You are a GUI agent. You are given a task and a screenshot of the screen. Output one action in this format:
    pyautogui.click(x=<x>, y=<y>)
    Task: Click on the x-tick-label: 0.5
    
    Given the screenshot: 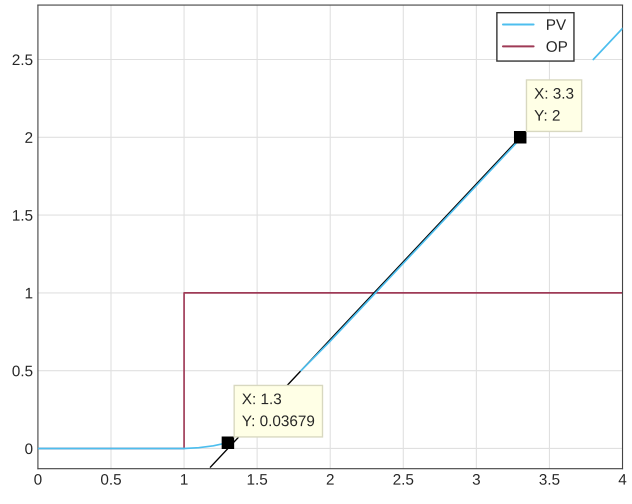 What is the action you would take?
    pyautogui.click(x=110, y=479)
    